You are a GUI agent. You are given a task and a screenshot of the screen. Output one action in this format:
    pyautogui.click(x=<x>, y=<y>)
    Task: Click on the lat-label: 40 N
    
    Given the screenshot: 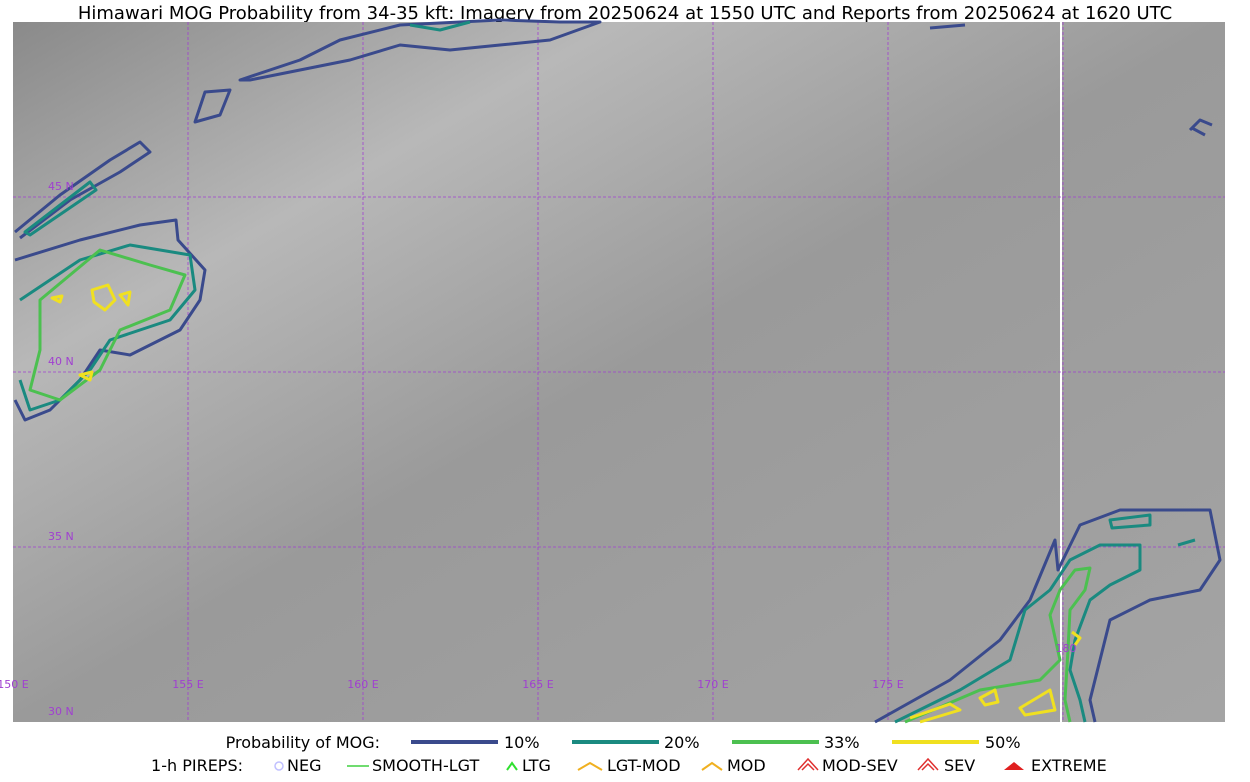 What is the action you would take?
    pyautogui.click(x=61, y=361)
    